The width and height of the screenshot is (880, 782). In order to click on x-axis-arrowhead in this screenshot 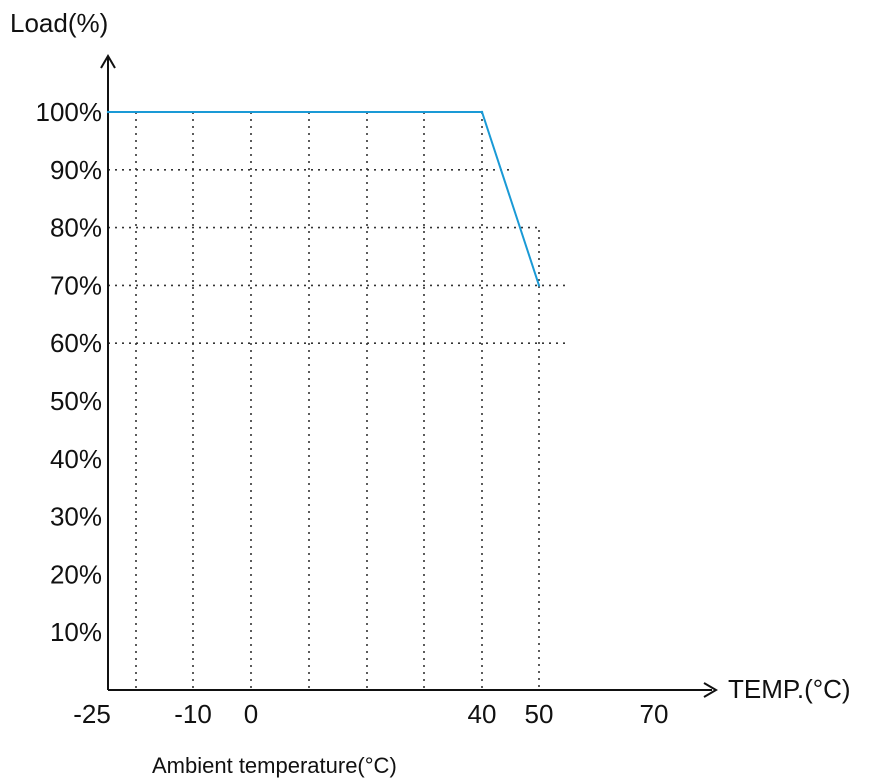, I will do `click(710, 690)`.